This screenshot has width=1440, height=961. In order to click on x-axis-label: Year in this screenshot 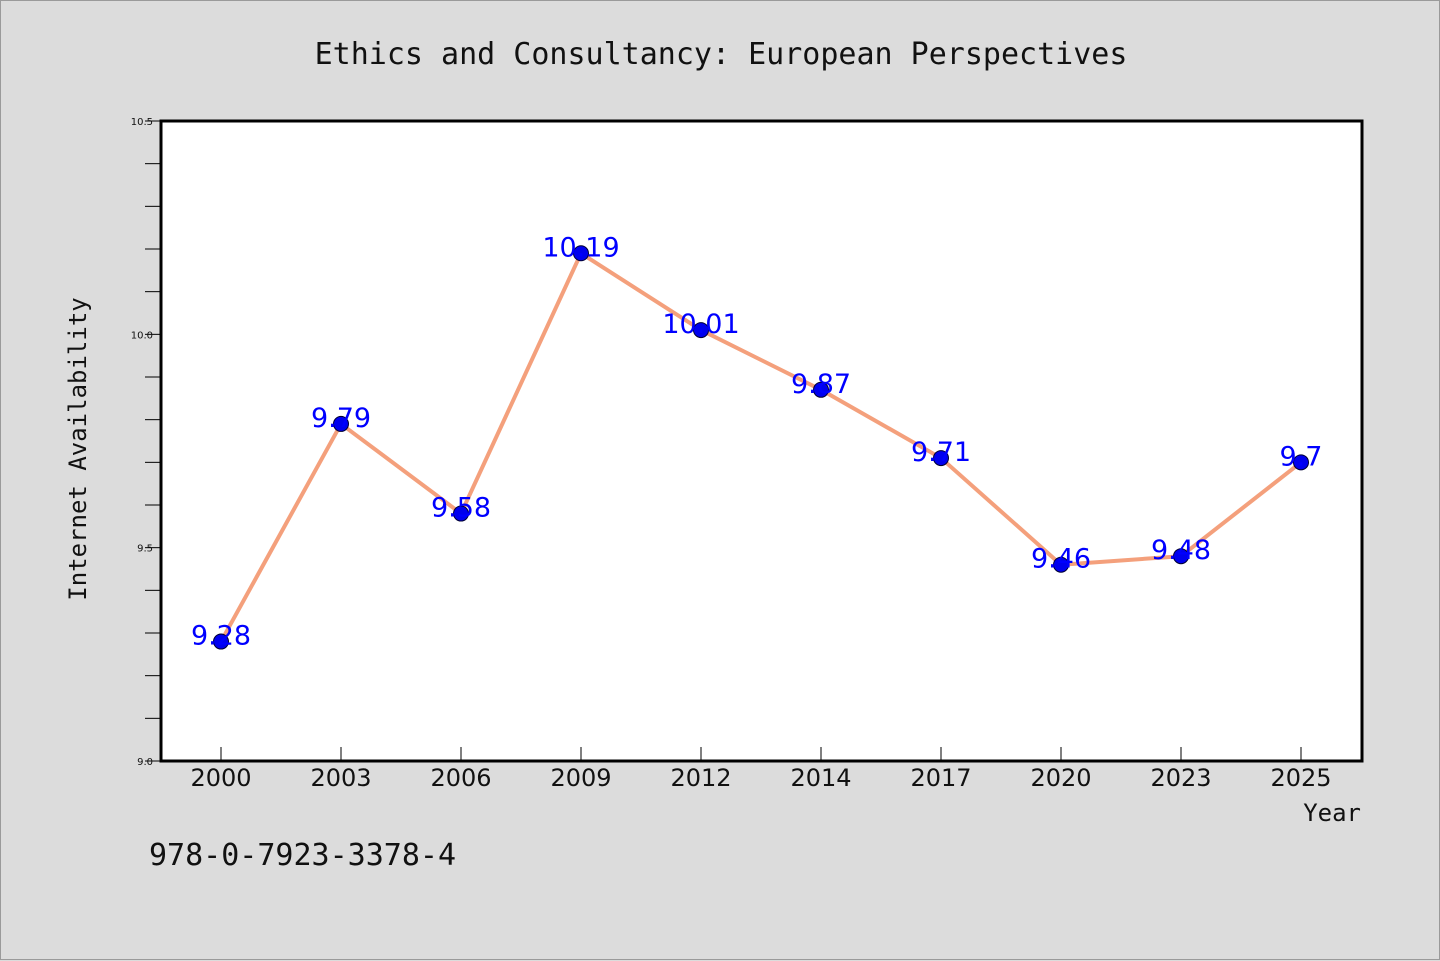, I will do `click(1332, 813)`.